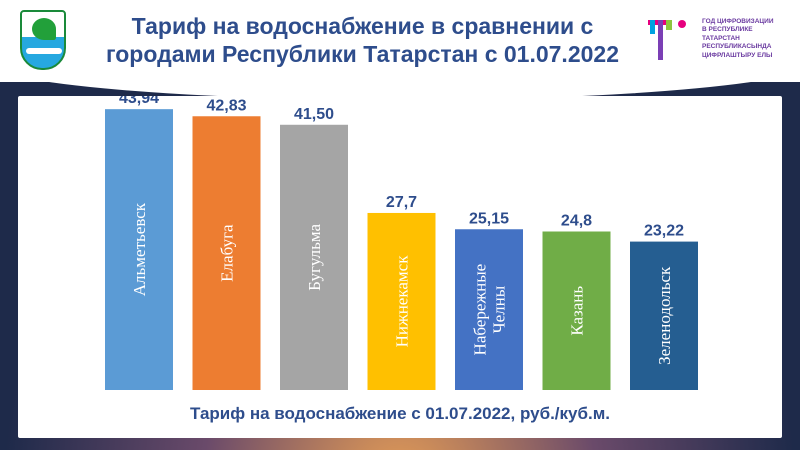 The width and height of the screenshot is (800, 450). I want to click on category-label-4: Нижнекамск, so click(402, 301).